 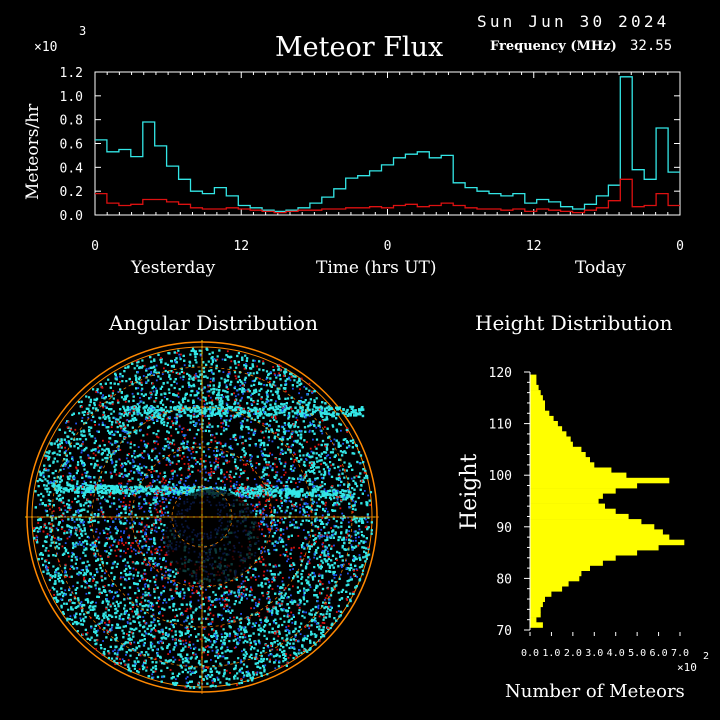 I want to click on frequency-label: Frequency (MHz), so click(x=553, y=46).